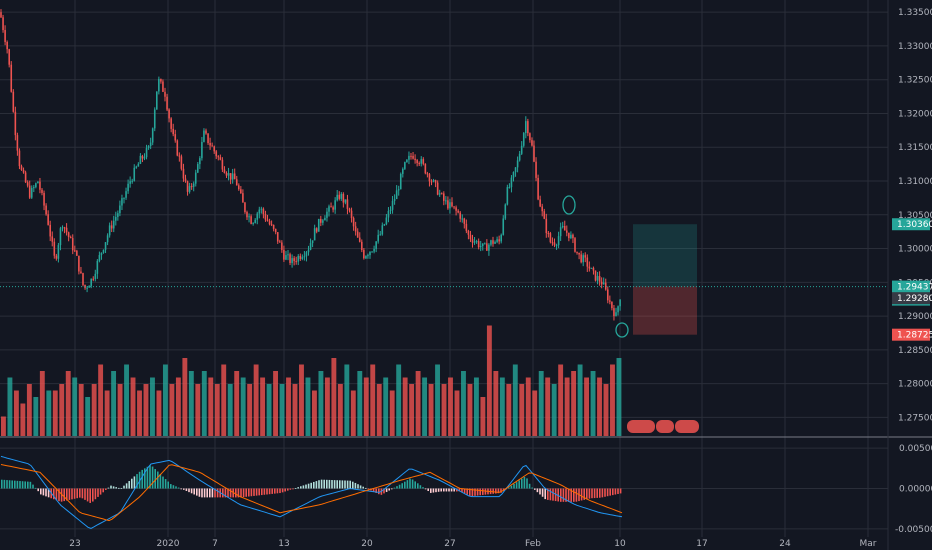 The image size is (932, 550). Describe the element at coordinates (622, 330) in the screenshot. I see `circle-annotation-bottom` at that location.